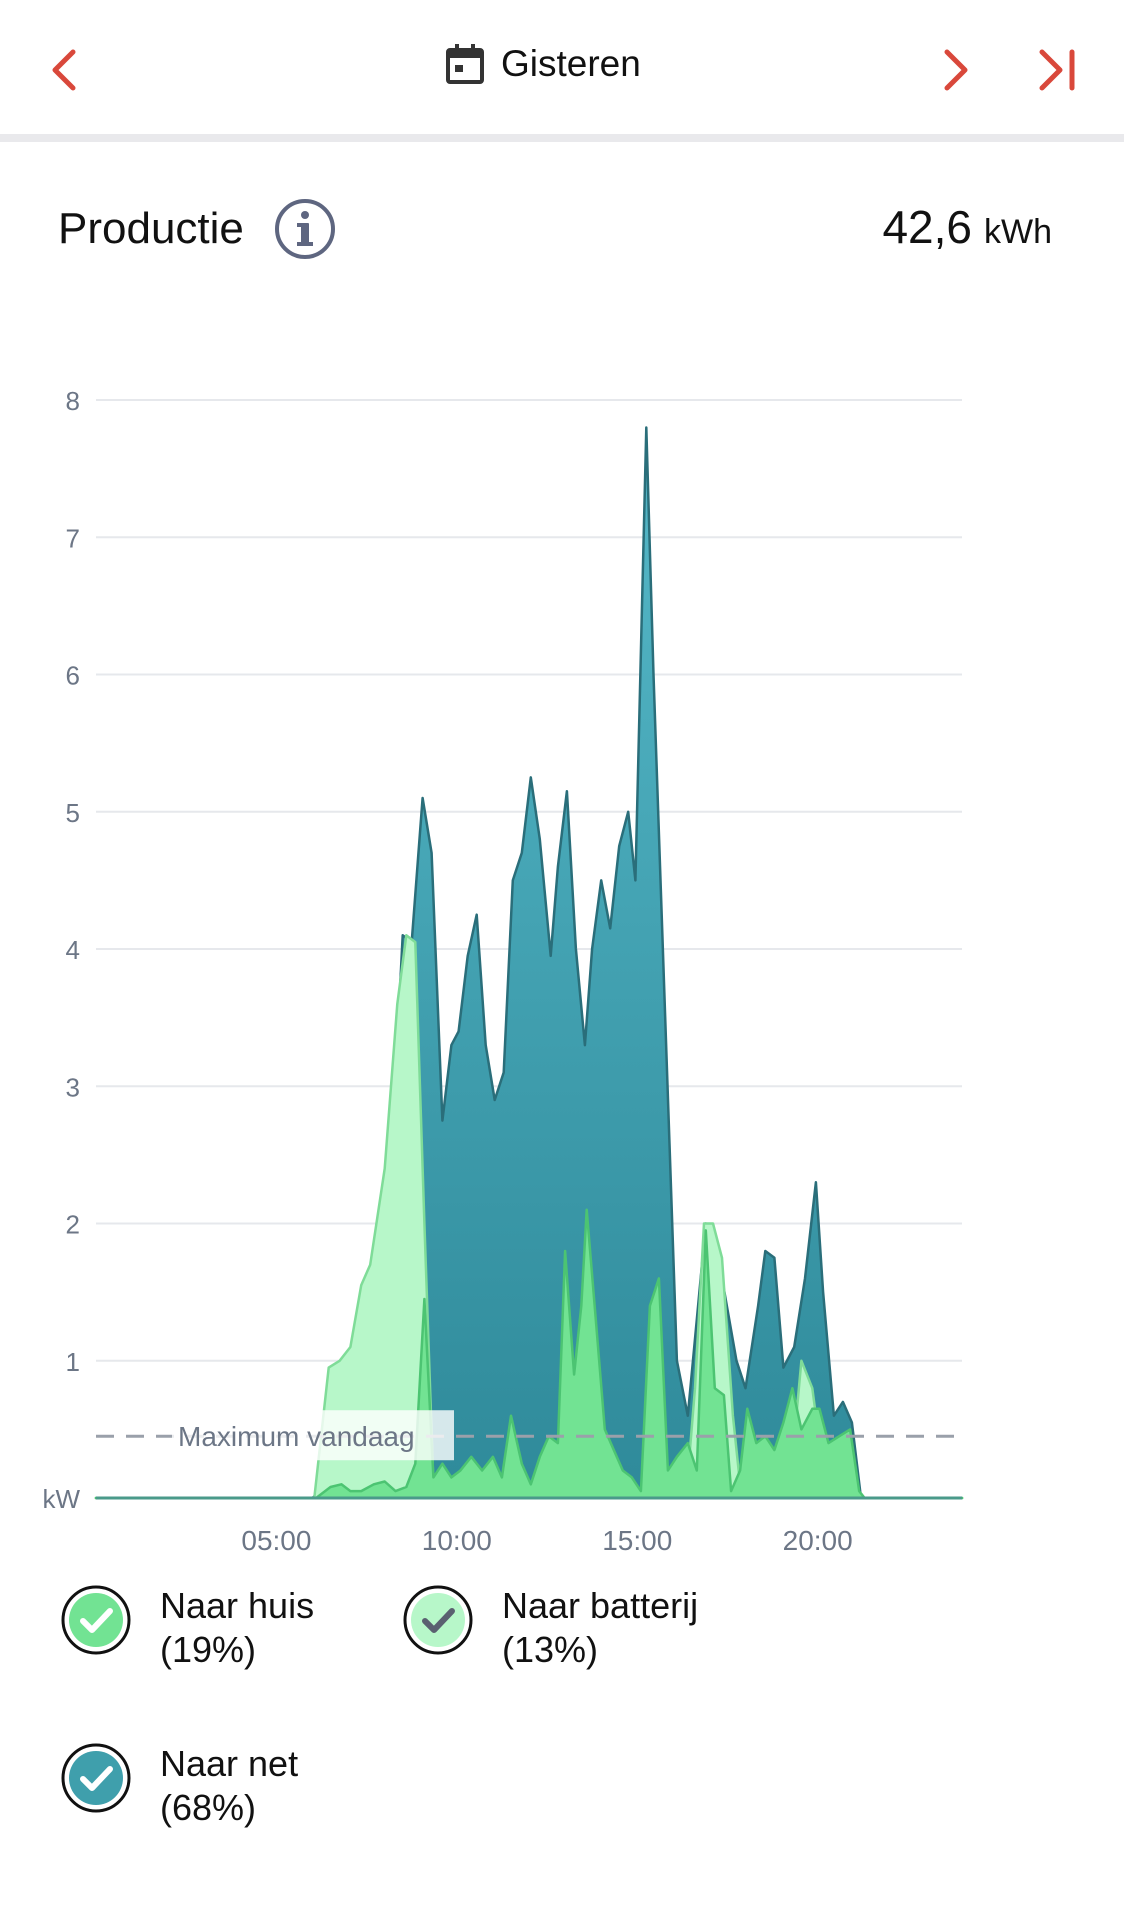 The height and width of the screenshot is (1920, 1124). I want to click on reference-line-group: Maximum vandaag, so click(529, 1435).